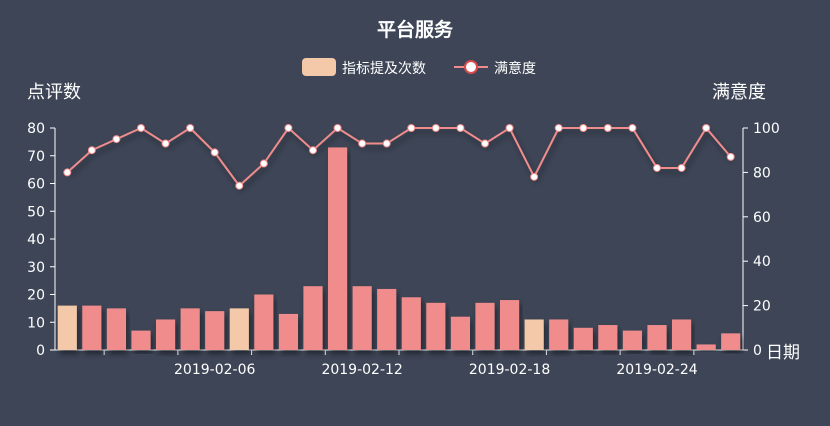 This screenshot has height=426, width=830. Describe the element at coordinates (762, 307) in the screenshot. I see `right-tick-label: 20` at that location.